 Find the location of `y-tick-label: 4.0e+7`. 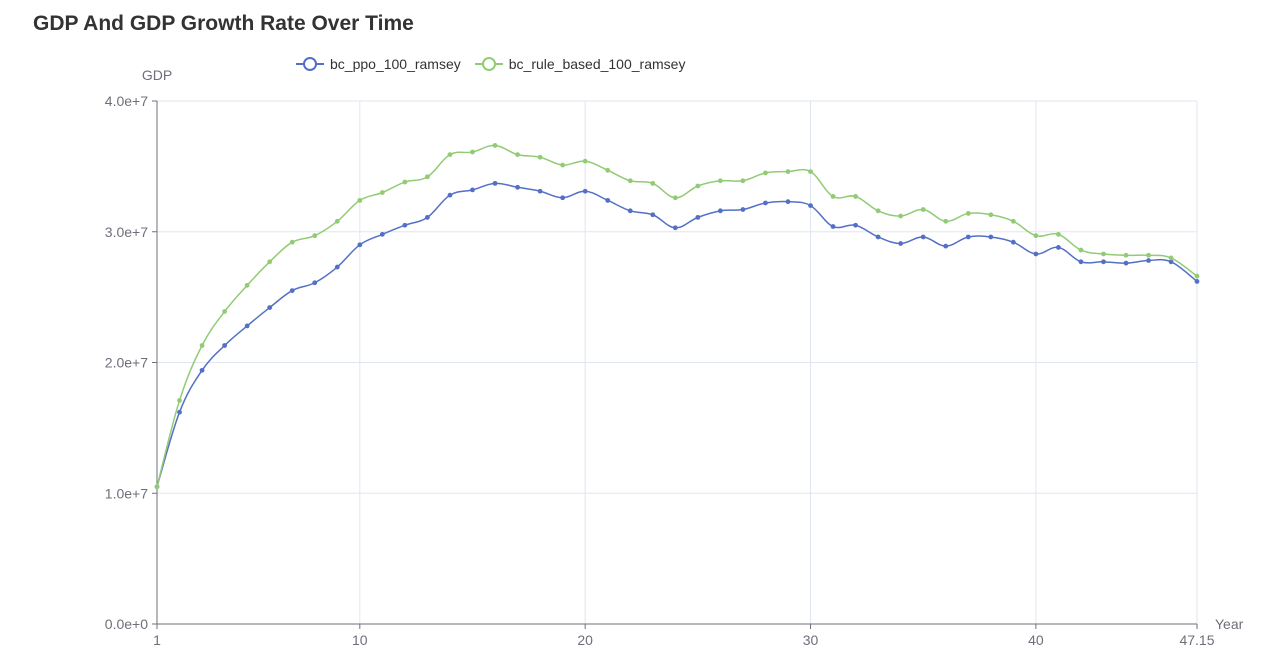

y-tick-label: 4.0e+7 is located at coordinates (126, 101).